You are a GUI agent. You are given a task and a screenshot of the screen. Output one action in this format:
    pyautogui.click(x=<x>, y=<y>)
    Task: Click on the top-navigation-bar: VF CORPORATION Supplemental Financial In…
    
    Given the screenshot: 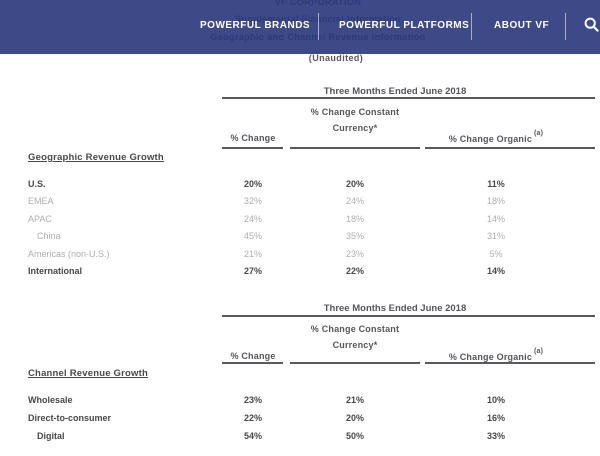 What is the action you would take?
    pyautogui.click(x=300, y=27)
    